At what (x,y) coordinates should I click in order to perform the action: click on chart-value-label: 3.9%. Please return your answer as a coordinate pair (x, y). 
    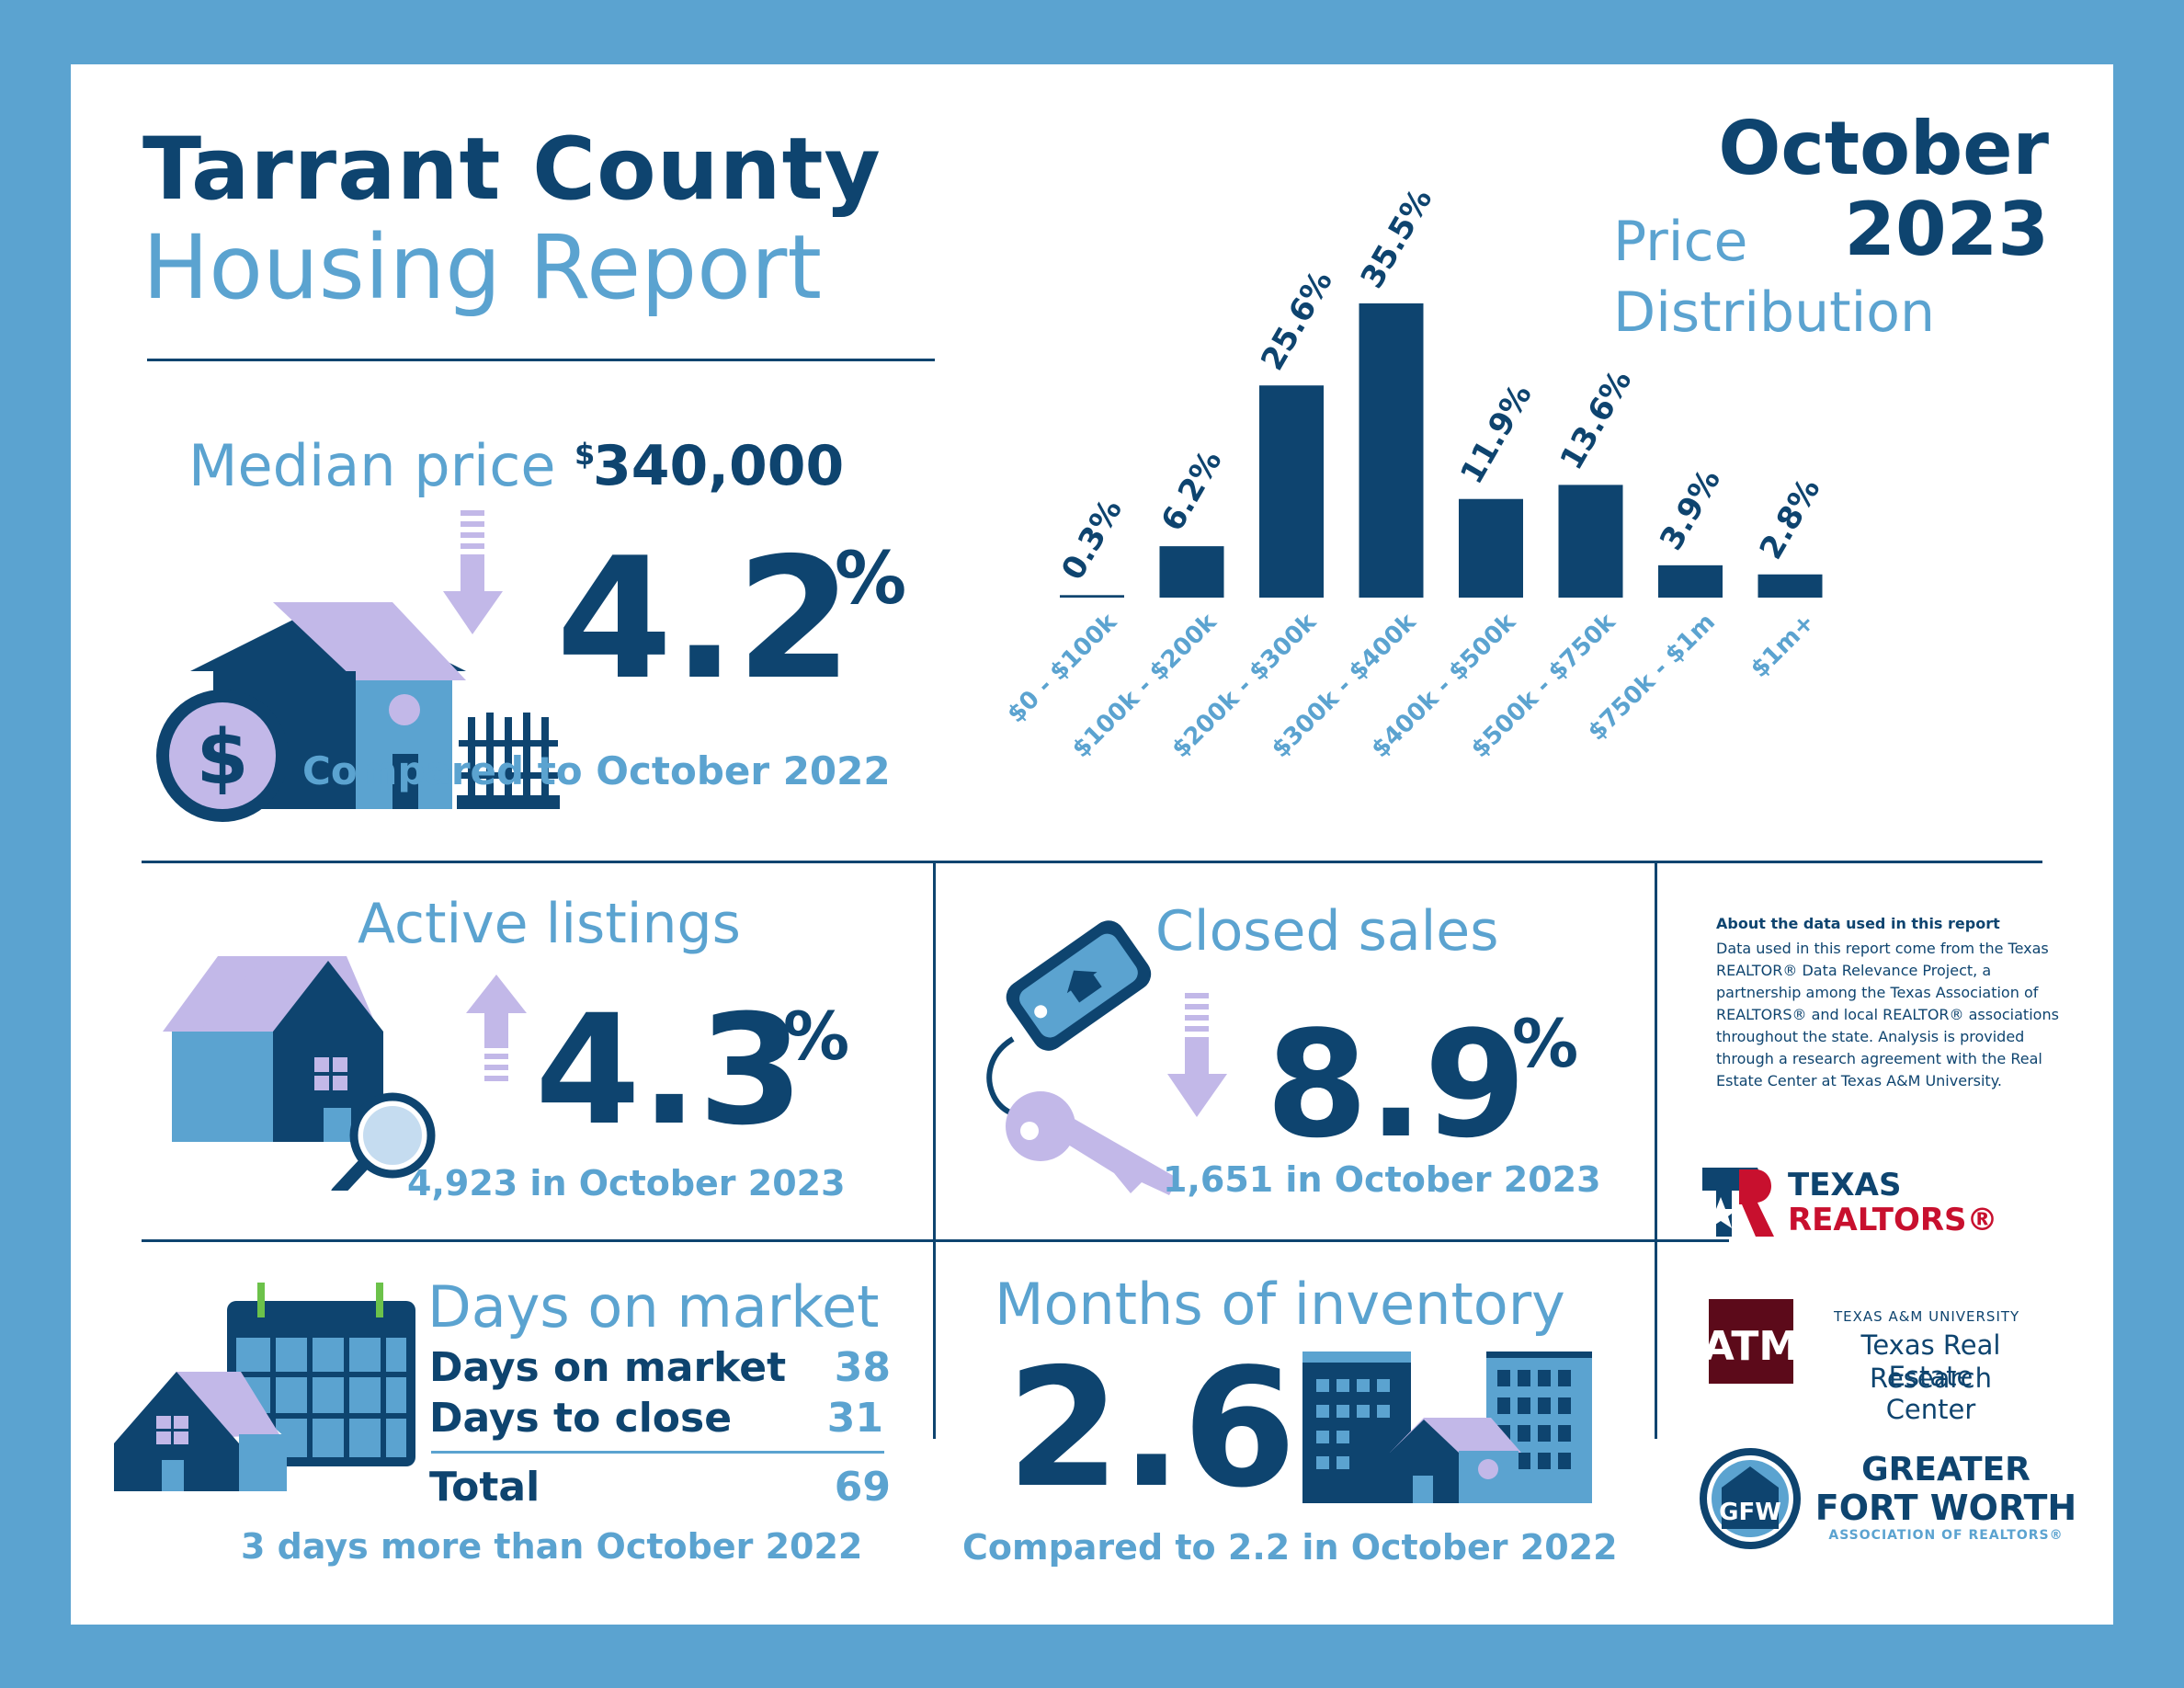
    Looking at the image, I should click on (1690, 510).